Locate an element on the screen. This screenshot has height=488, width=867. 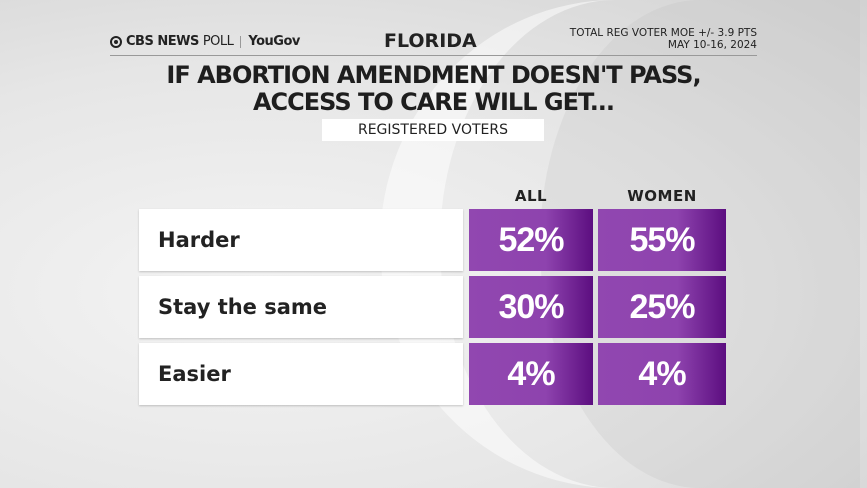
row-label: Easier is located at coordinates (301, 374).